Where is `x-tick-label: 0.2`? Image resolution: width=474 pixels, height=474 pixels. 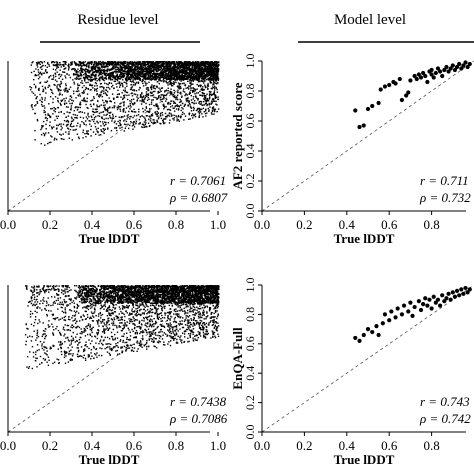 x-tick-label: 0.2 is located at coordinates (50, 224).